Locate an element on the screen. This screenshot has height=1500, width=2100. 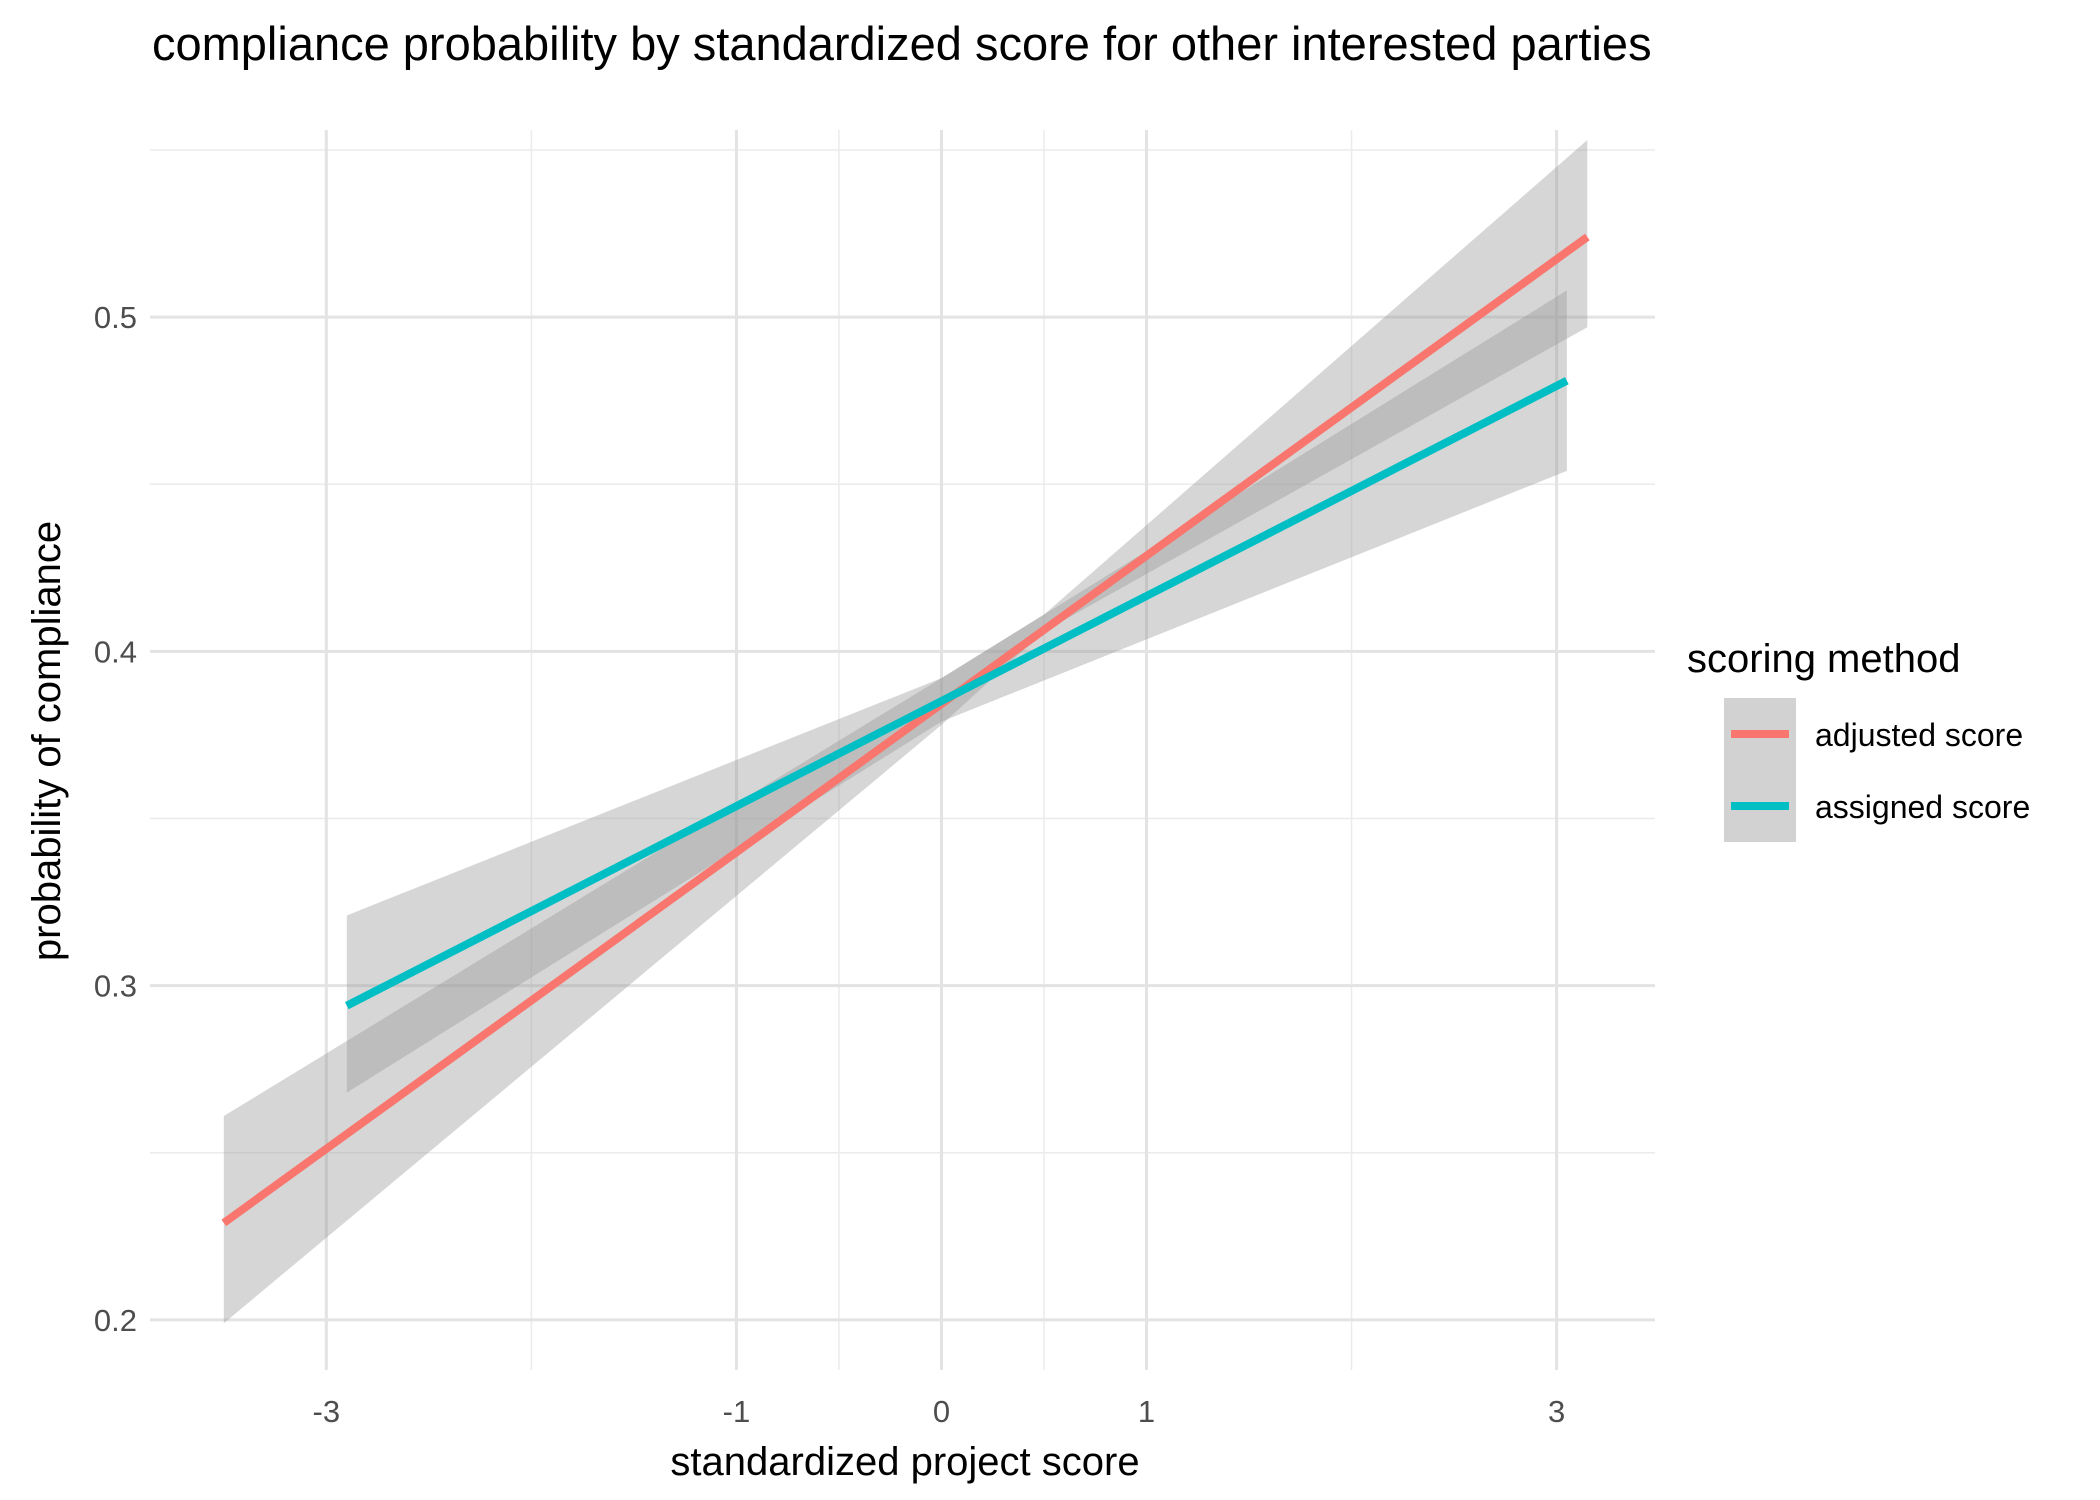
legend-label-assigned-score: assigned score is located at coordinates (1922, 807).